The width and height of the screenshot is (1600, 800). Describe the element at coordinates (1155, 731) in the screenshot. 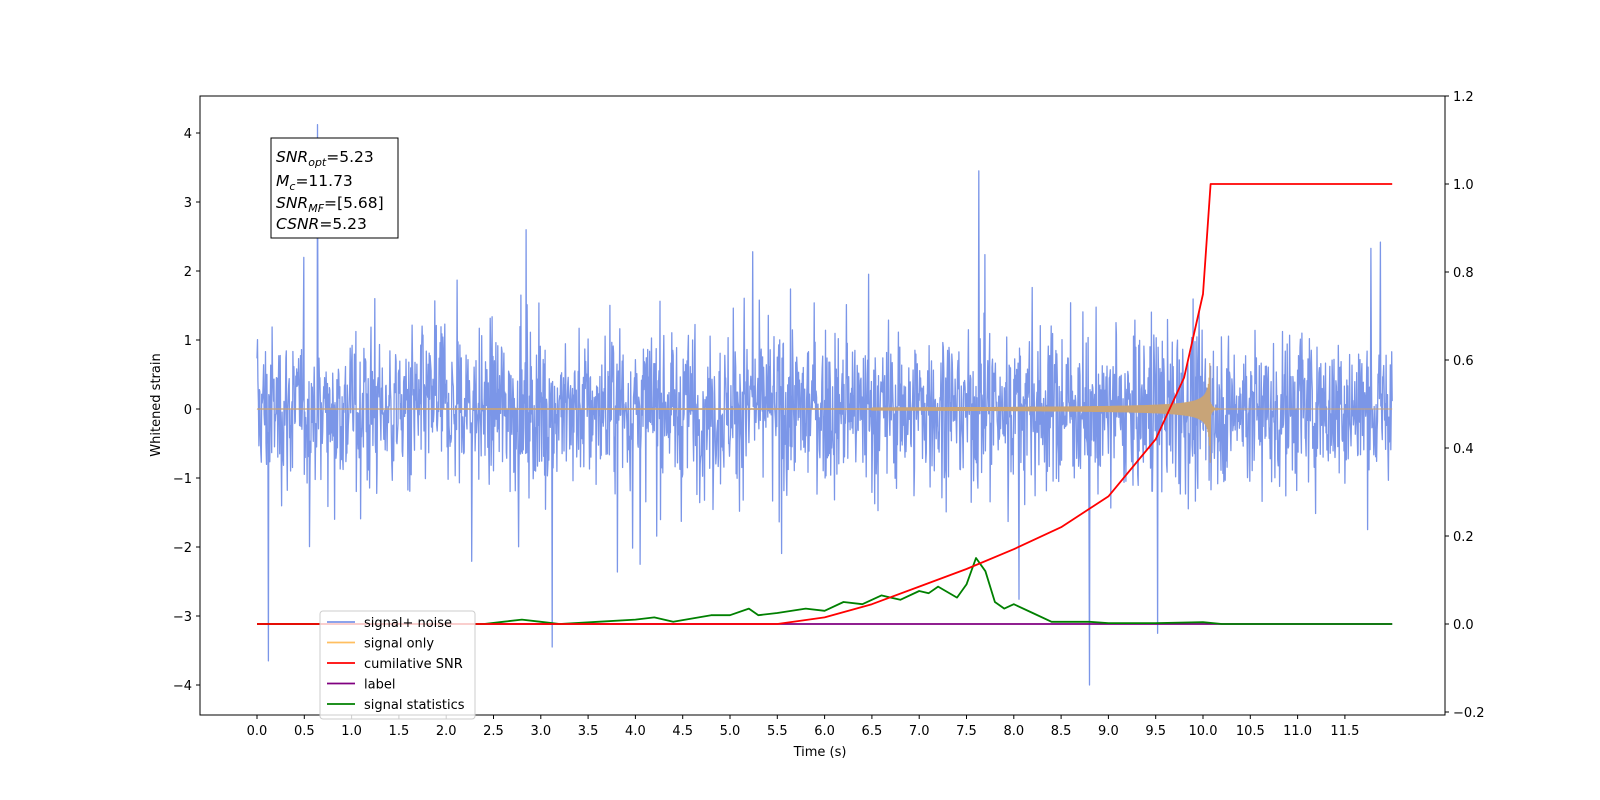

I see `x-tick-label: 9.5` at that location.